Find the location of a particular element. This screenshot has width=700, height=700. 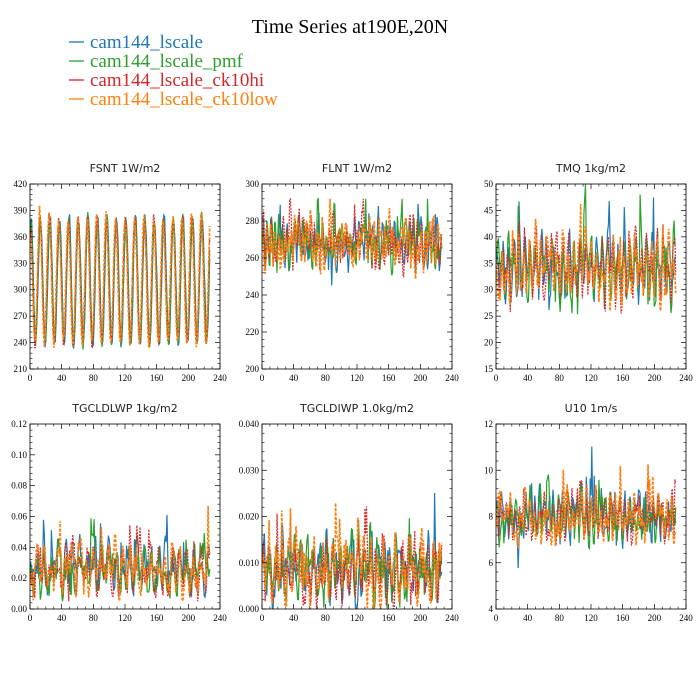

panel-title: TGCLDIWP 1.0kg/m2 is located at coordinates (356, 408).